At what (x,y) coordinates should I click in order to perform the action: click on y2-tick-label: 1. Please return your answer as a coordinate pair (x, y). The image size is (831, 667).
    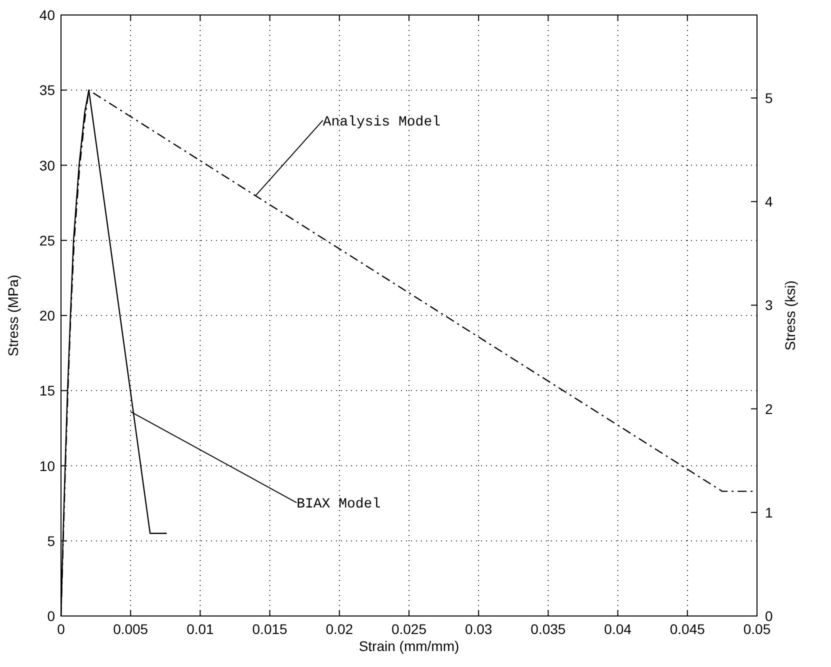
    Looking at the image, I should click on (769, 512).